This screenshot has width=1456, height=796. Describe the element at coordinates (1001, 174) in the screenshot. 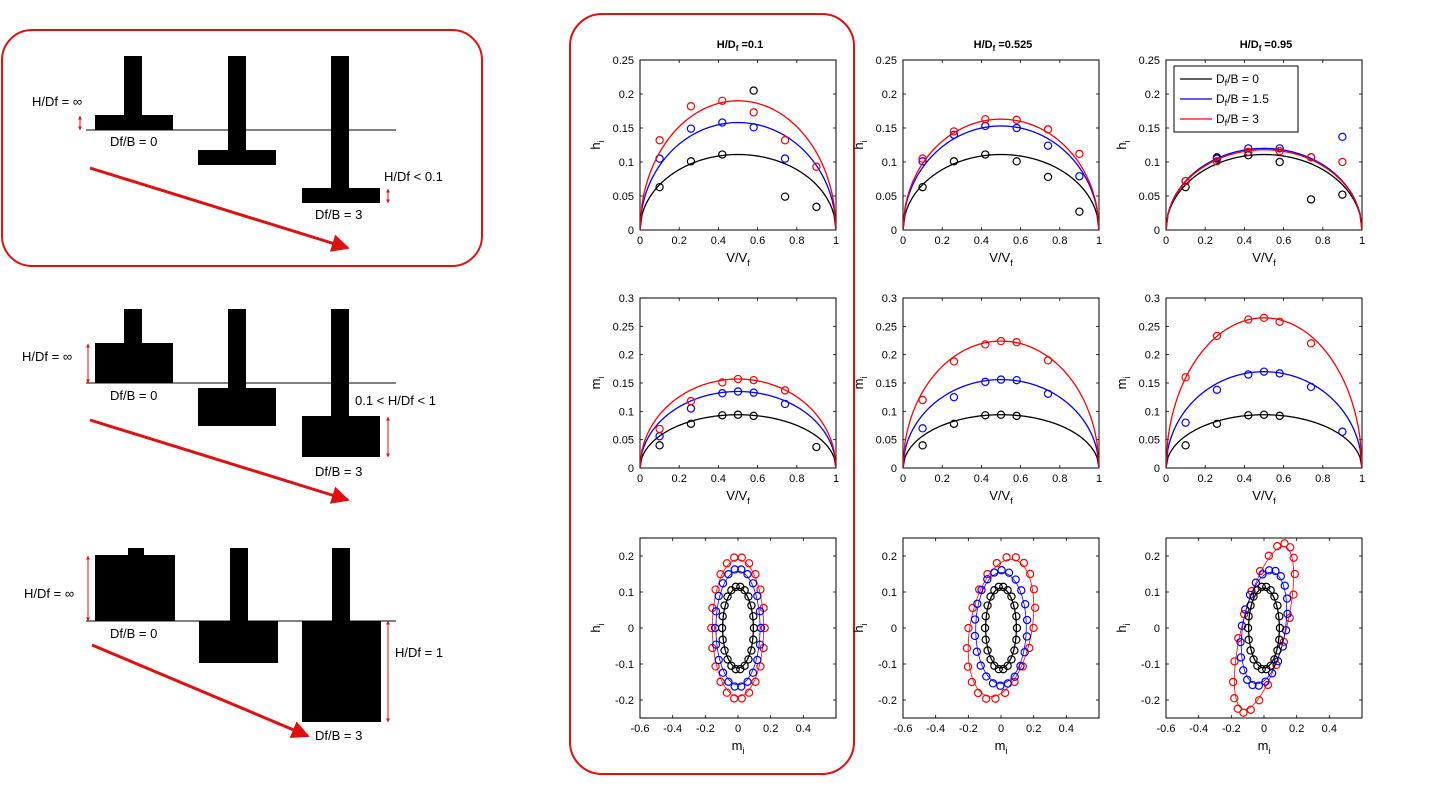

I see `curve-red` at that location.